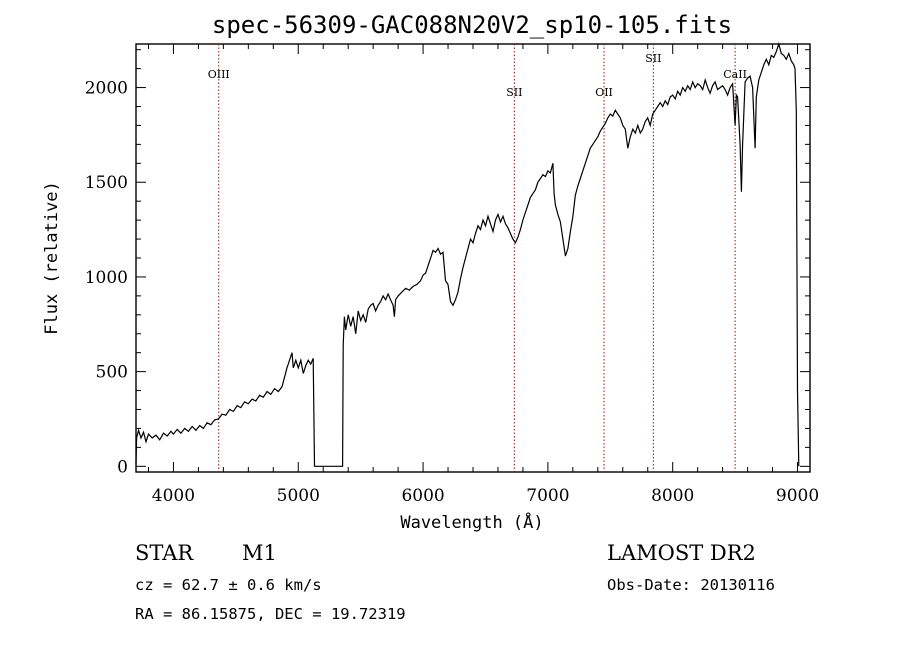 This screenshot has width=900, height=649. I want to click on survey-name: LAMOST DR2, so click(681, 553).